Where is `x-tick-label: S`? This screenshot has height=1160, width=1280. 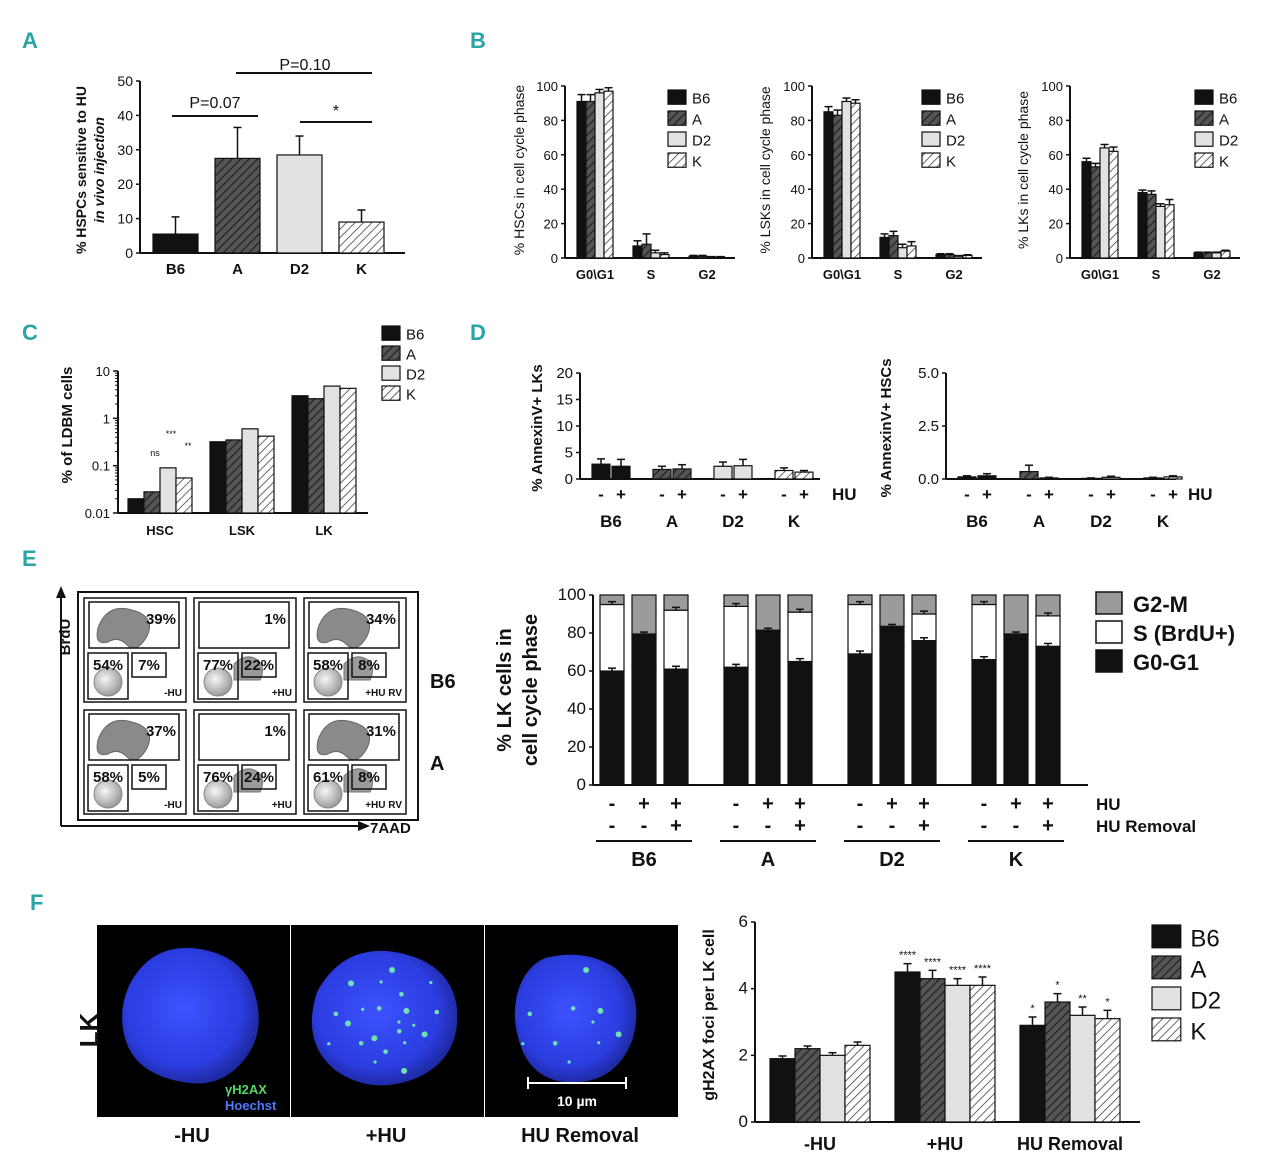
x-tick-label: S is located at coordinates (651, 274).